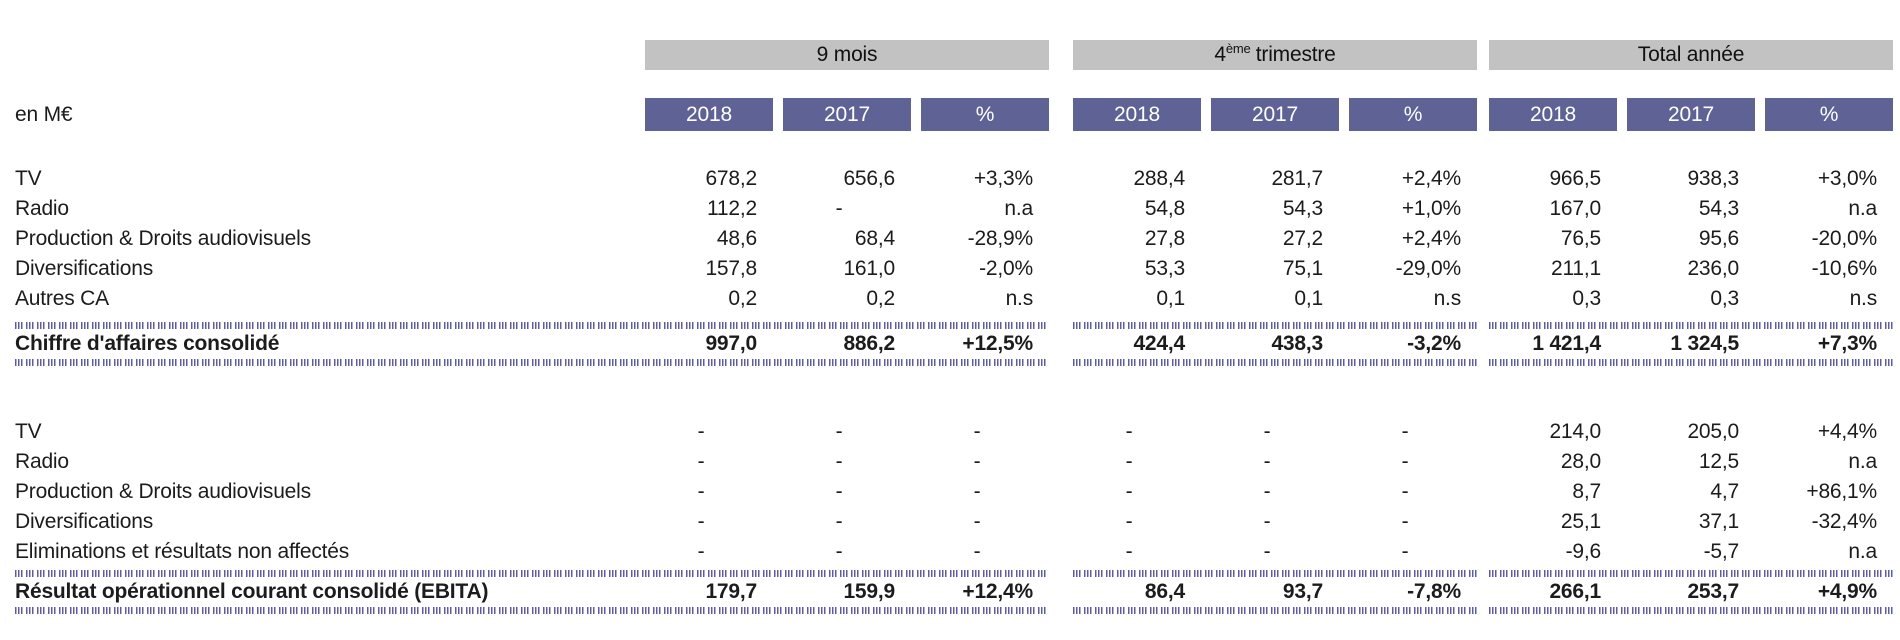 The image size is (1900, 640). Describe the element at coordinates (731, 343) in the screenshot. I see `value-cell: 997,0` at that location.